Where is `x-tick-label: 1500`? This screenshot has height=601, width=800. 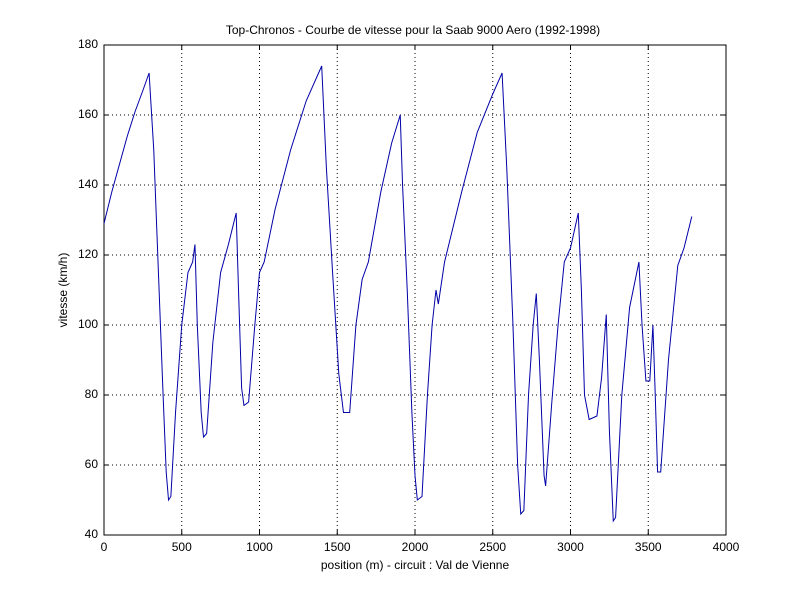 x-tick-label: 1500 is located at coordinates (337, 547).